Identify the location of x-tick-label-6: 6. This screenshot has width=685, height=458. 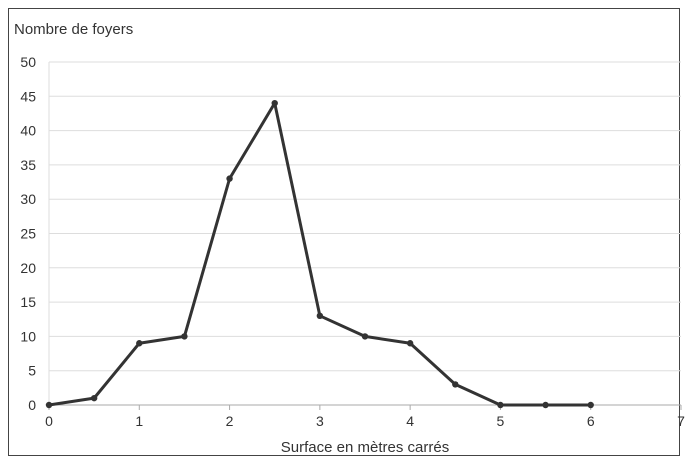
(591, 421).